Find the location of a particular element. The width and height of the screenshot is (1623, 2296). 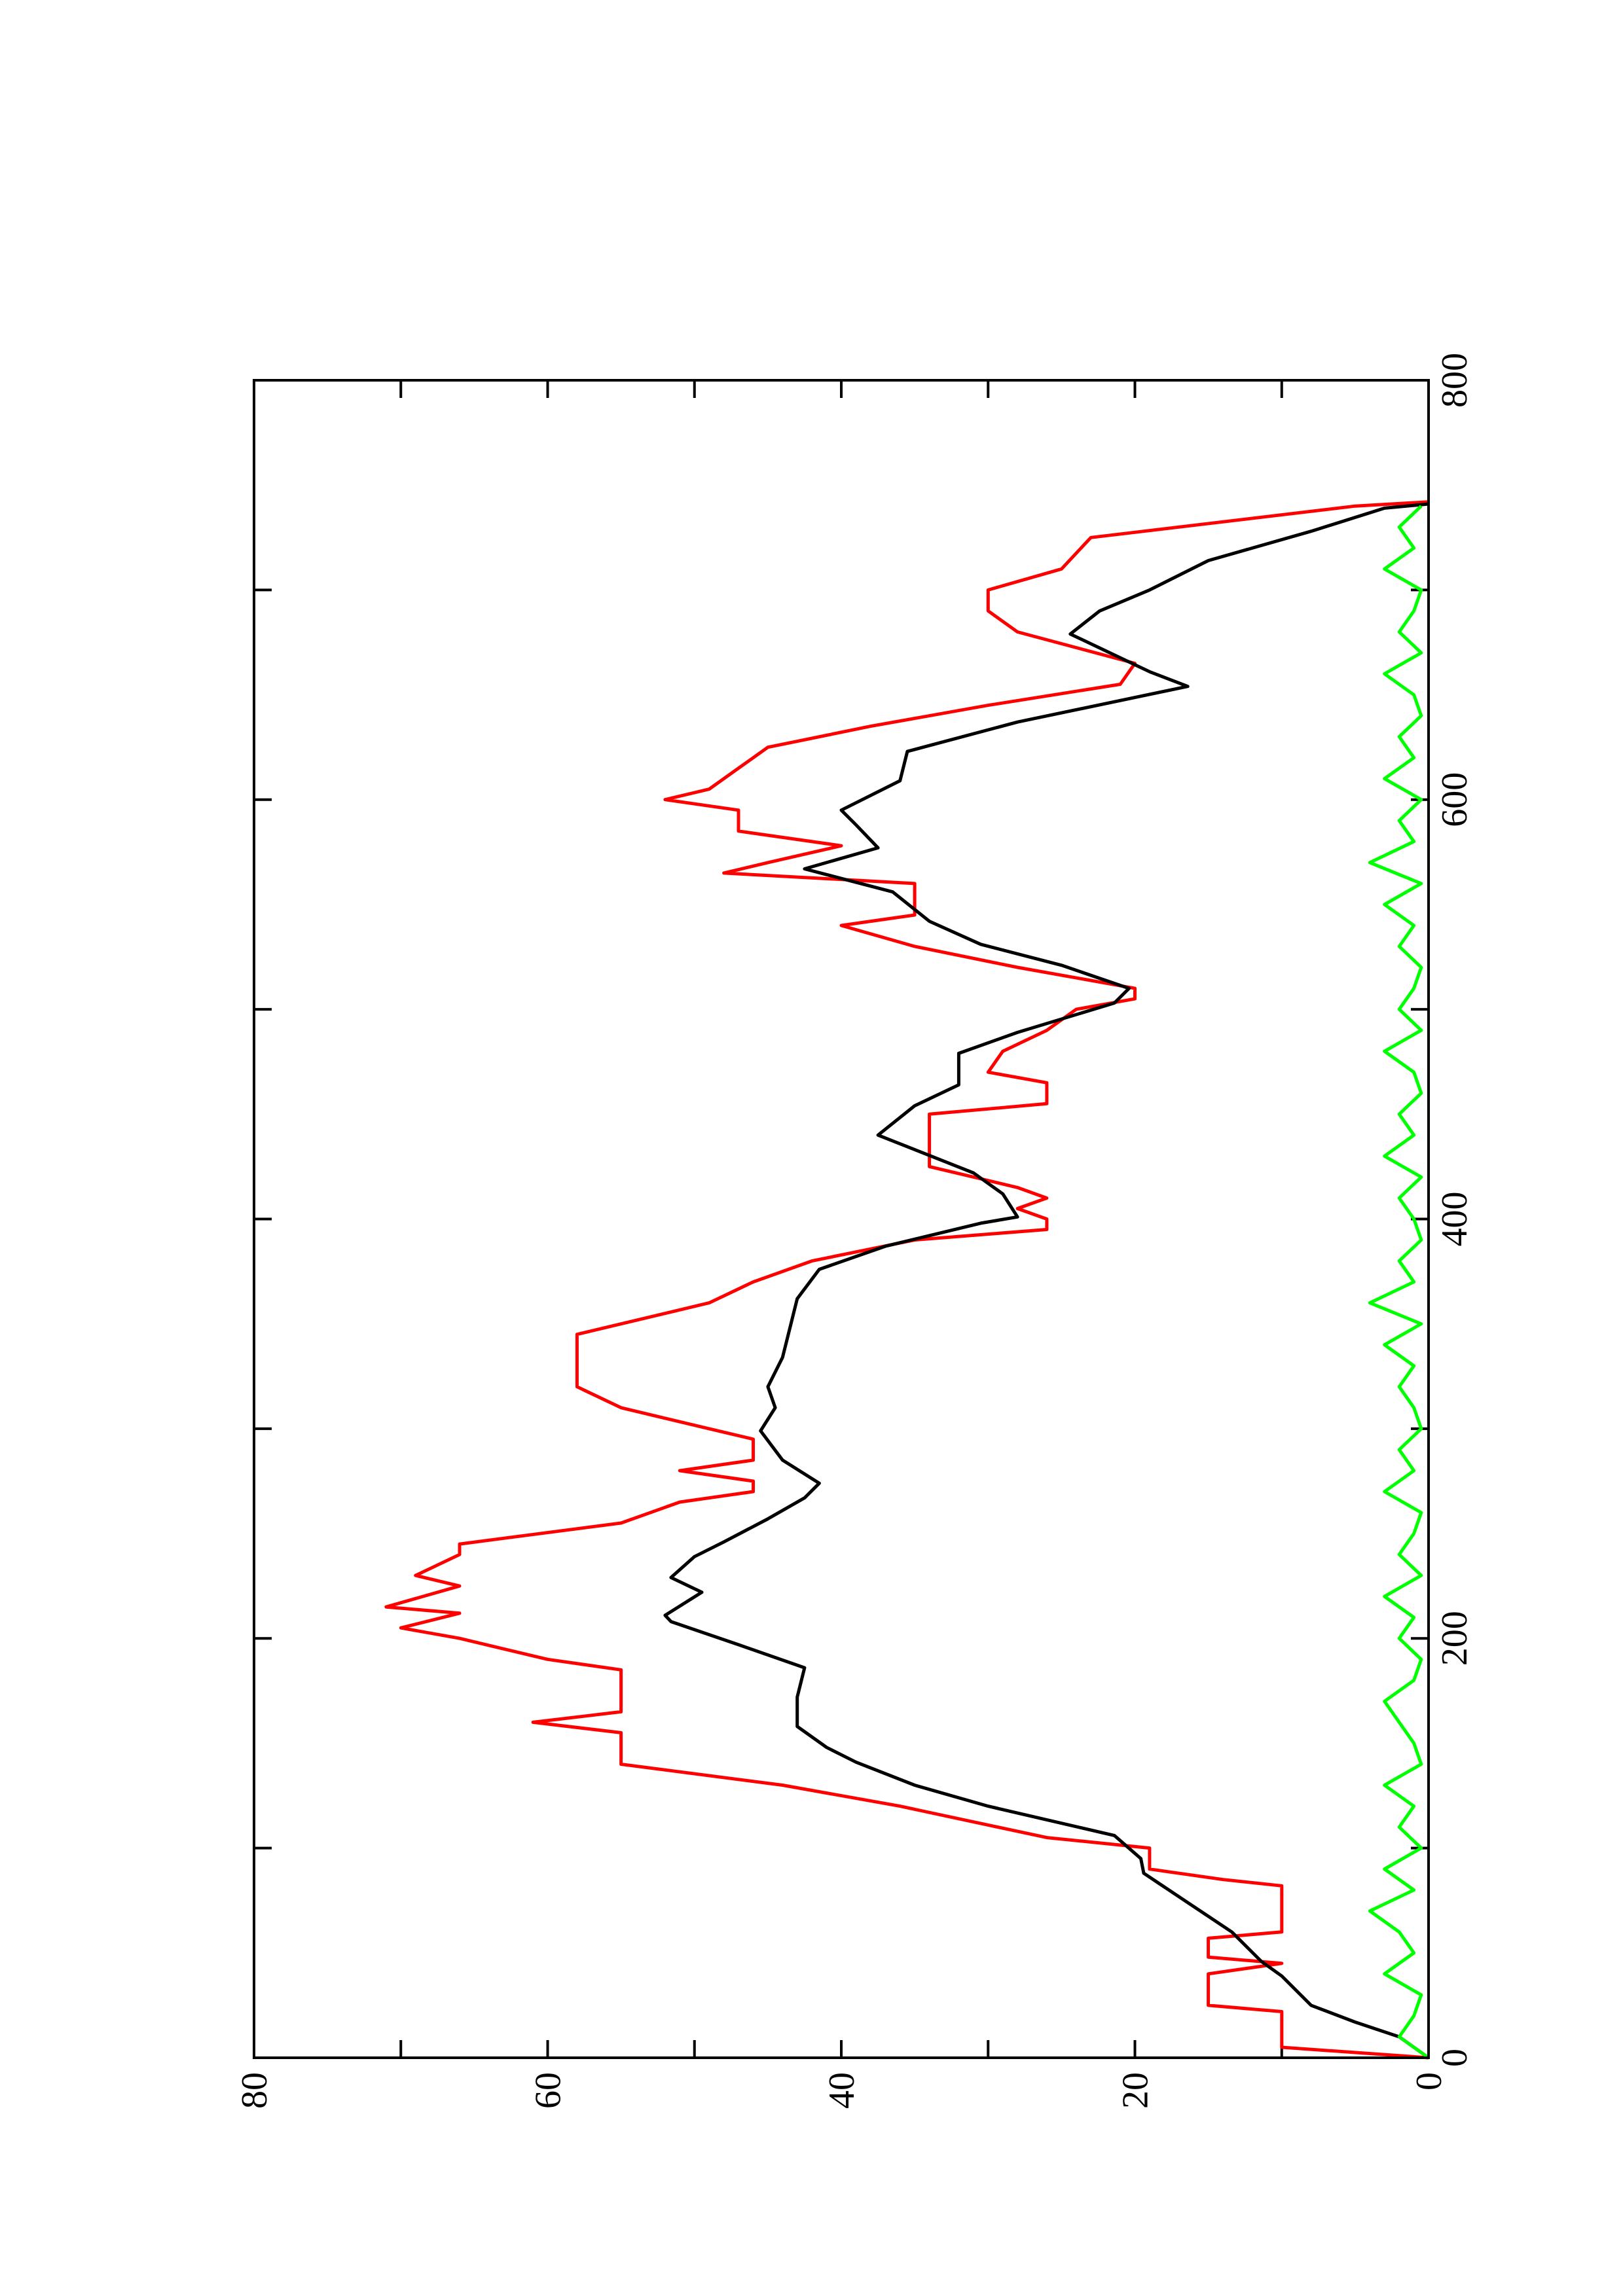

x-tick-label: 200 is located at coordinates (1454, 1638).